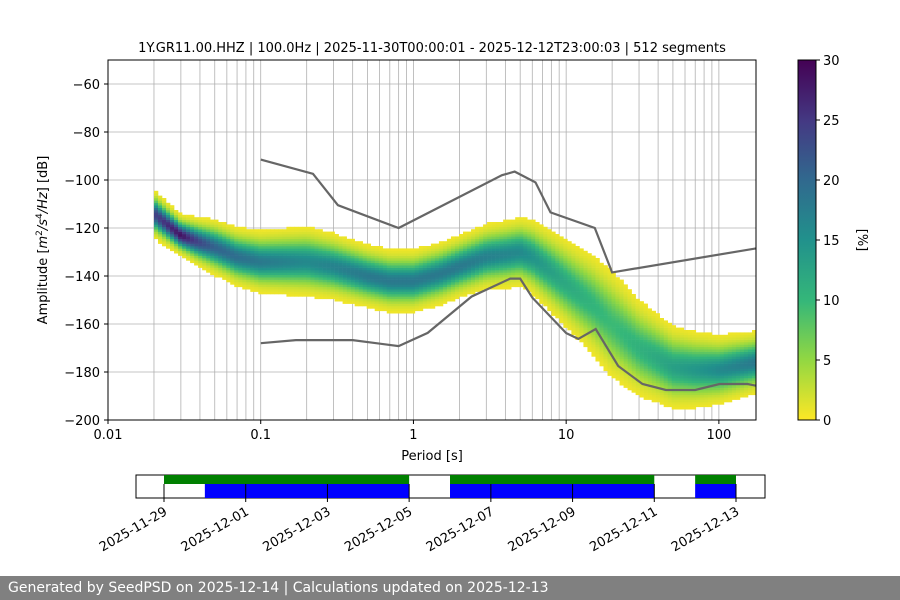 Image resolution: width=900 pixels, height=600 pixels. Describe the element at coordinates (215, 529) in the screenshot. I see `timeline-tick-label: 2025-12-01` at that location.